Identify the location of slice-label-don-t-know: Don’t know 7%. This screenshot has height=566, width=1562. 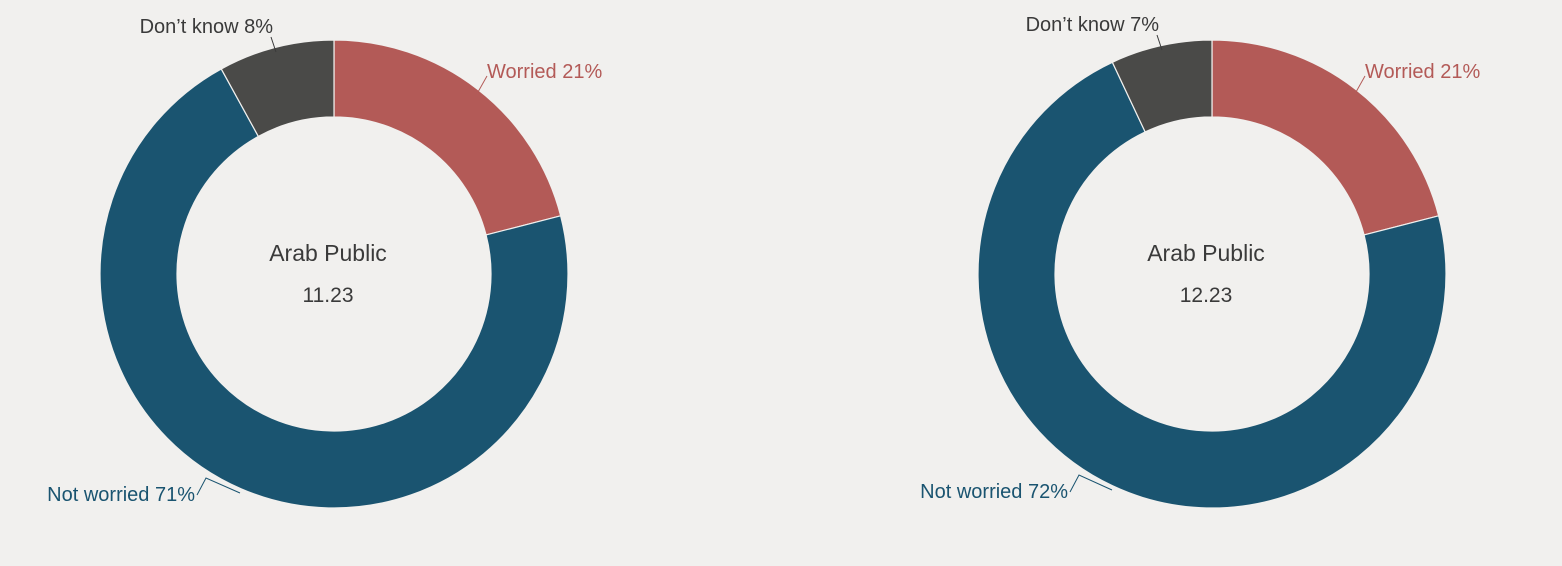
(1093, 25).